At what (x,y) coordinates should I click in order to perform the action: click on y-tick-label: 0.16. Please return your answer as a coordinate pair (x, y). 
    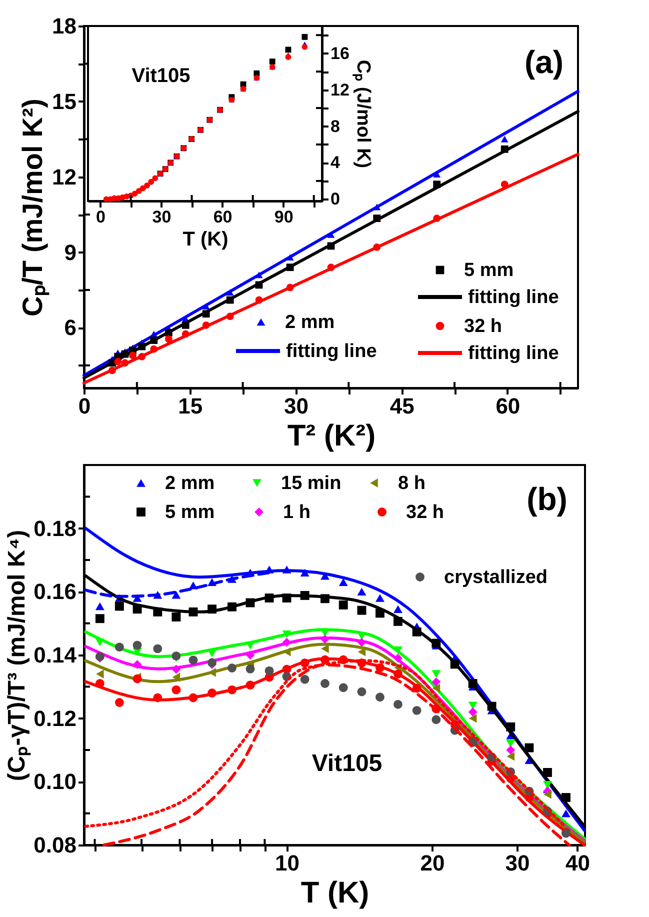
    Looking at the image, I should click on (55, 591).